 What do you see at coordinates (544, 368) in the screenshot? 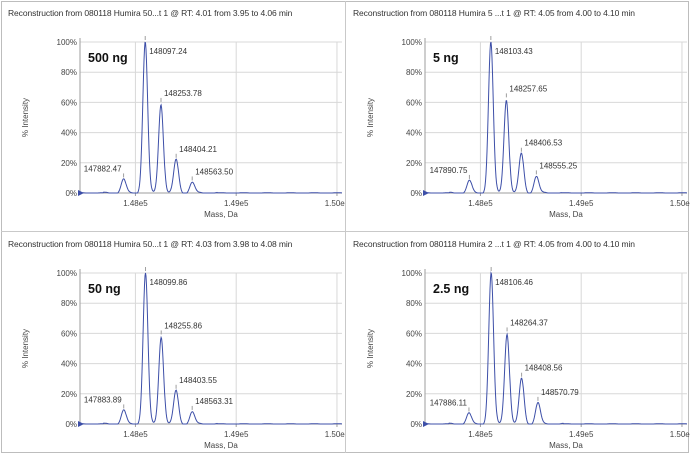
I see `peak-label: 148408.56` at bounding box center [544, 368].